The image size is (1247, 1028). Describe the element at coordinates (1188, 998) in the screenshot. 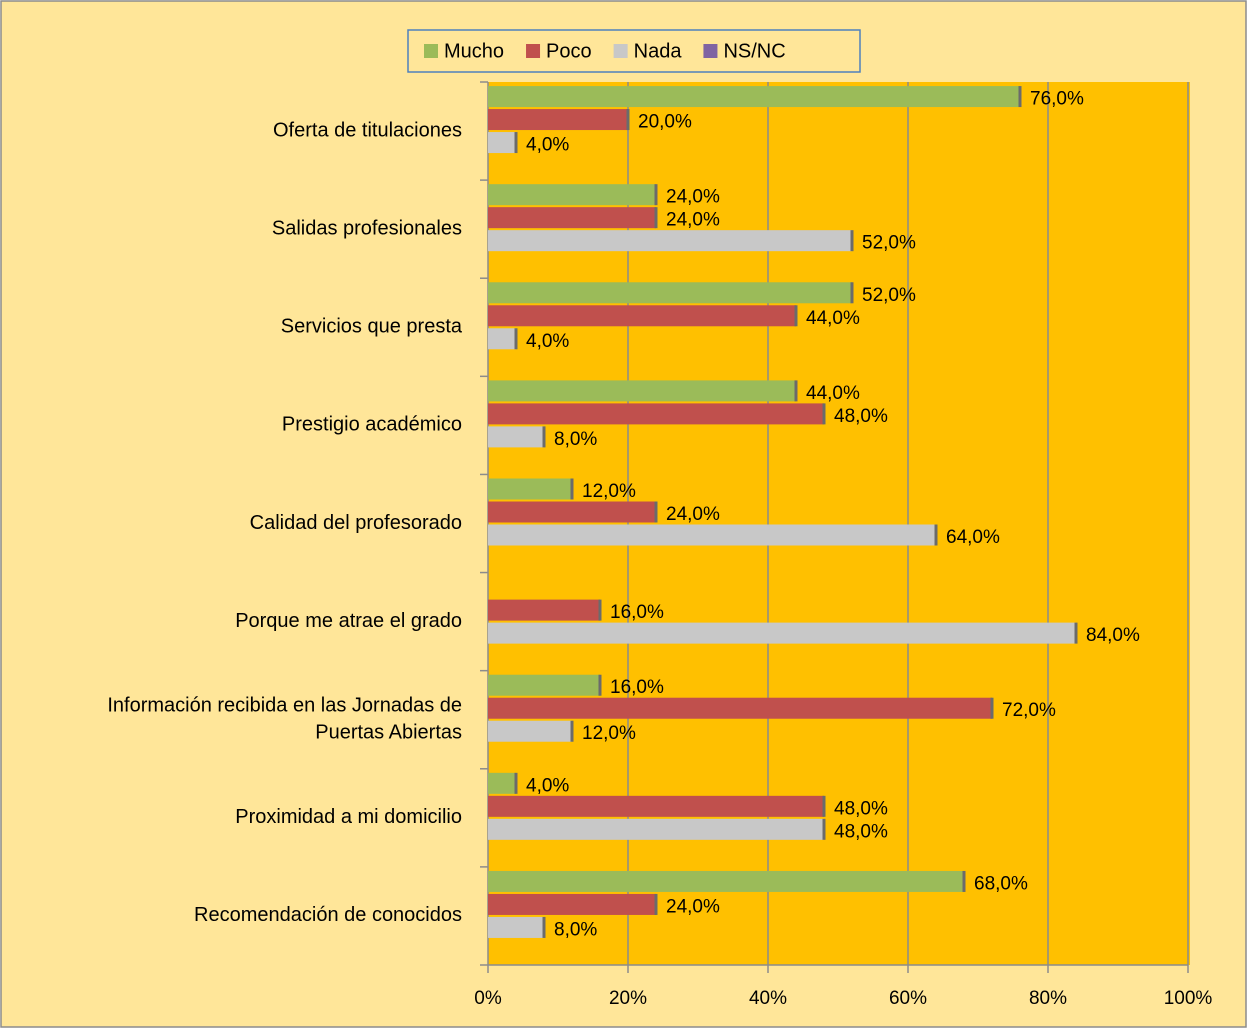

I see `x-tick-label: 100%` at that location.